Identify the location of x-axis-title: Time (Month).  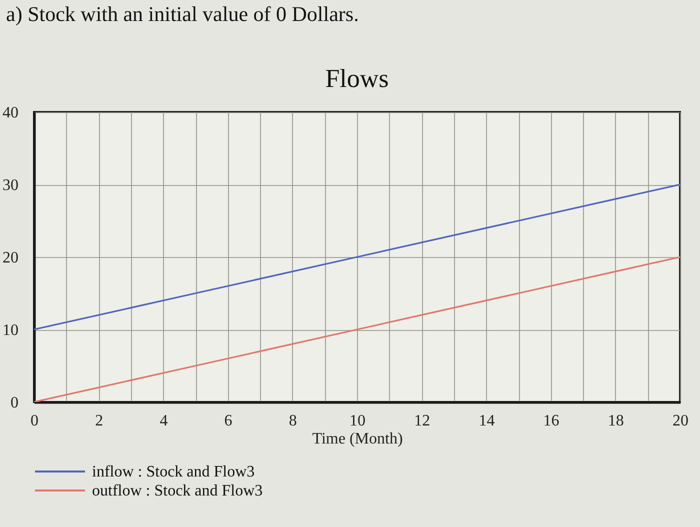
(357, 439).